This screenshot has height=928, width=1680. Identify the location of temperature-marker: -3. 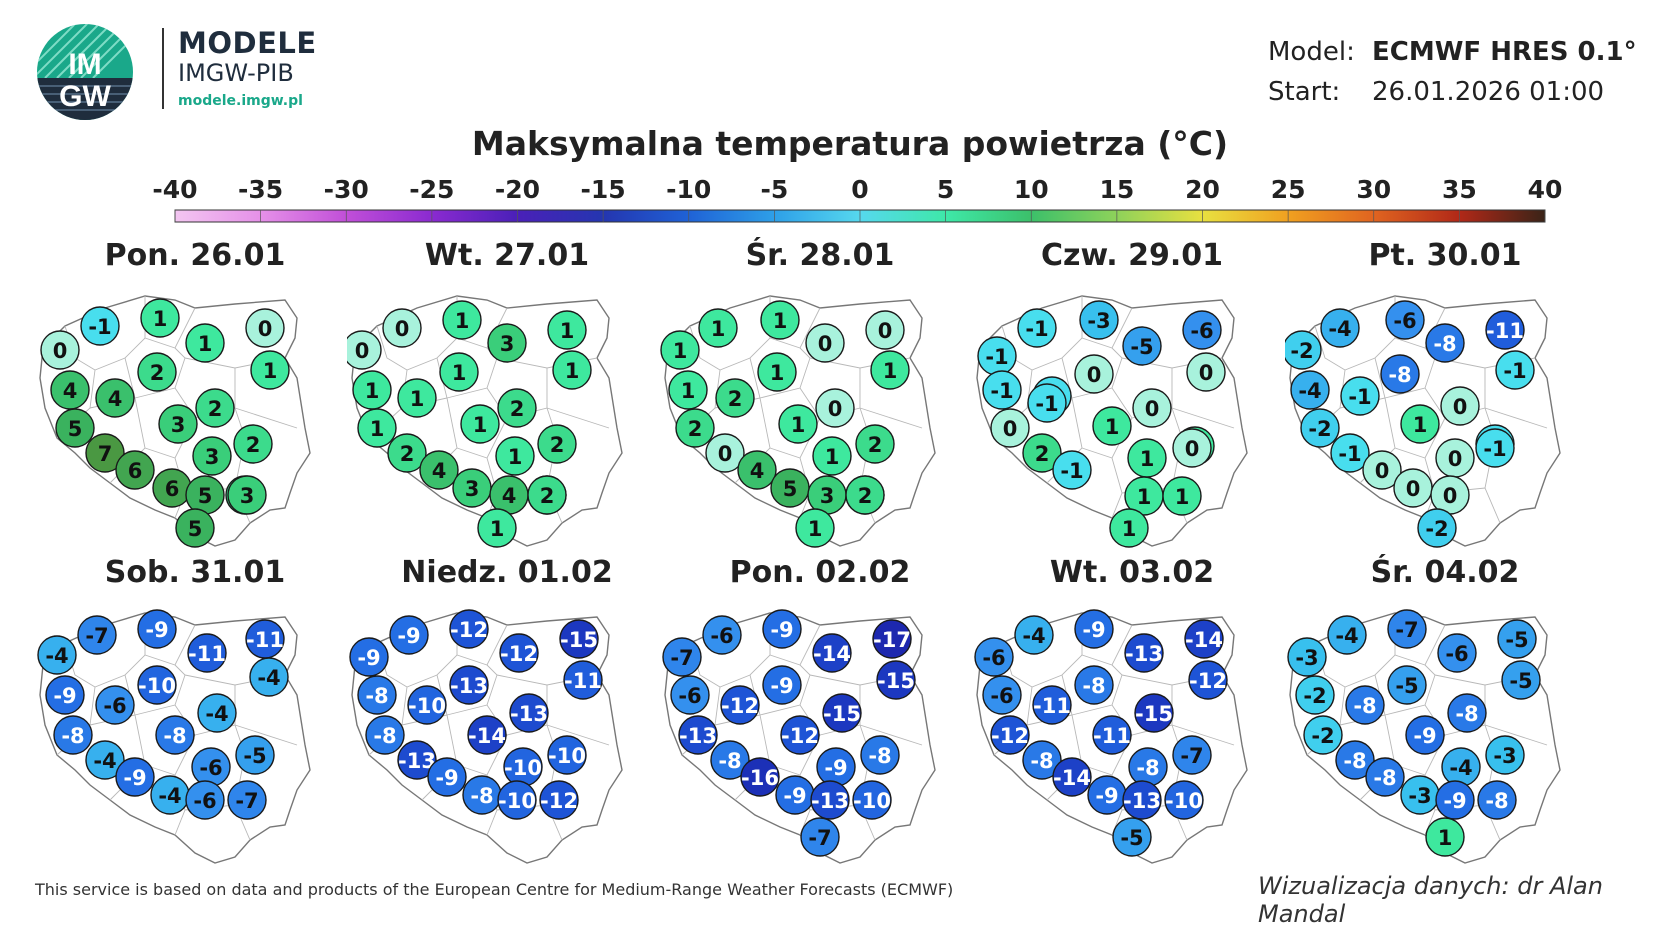
(1420, 795).